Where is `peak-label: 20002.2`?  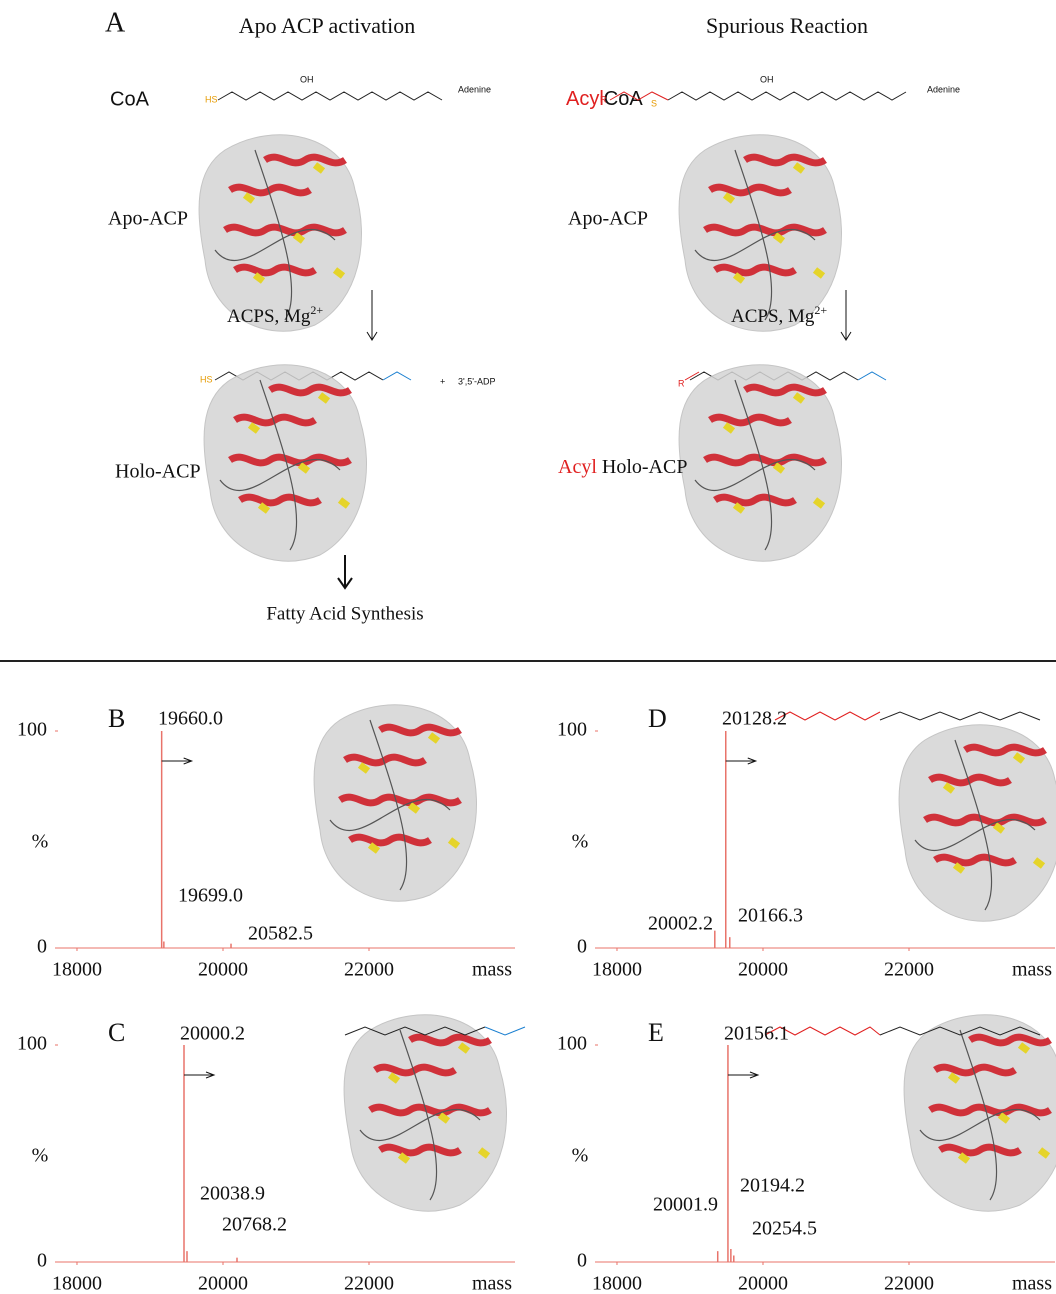 peak-label: 20002.2 is located at coordinates (680, 924).